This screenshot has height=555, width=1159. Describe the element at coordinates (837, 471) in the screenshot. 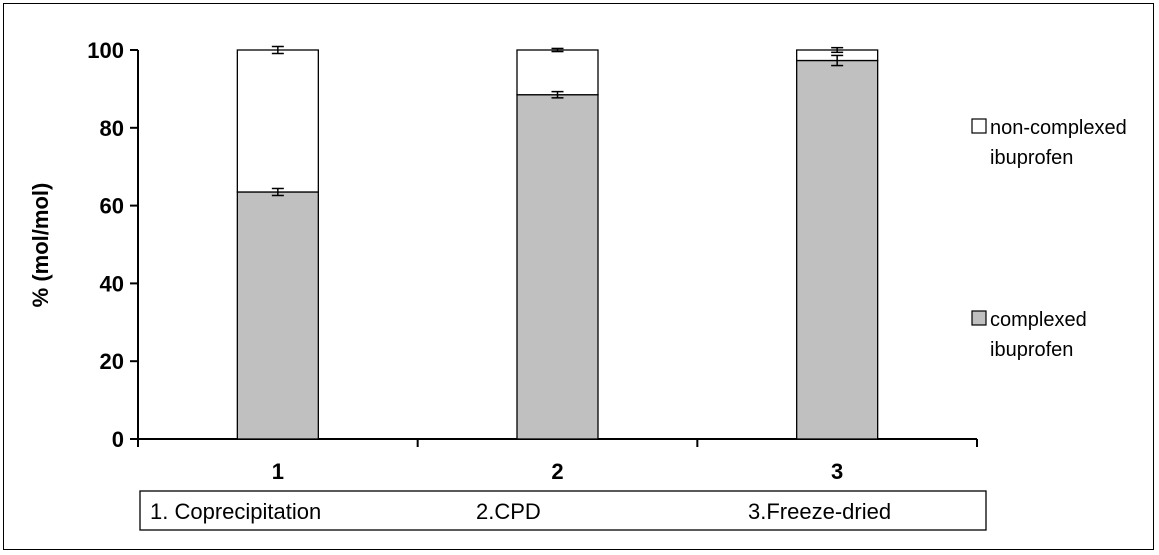

I see `x-tick-label: 3` at that location.